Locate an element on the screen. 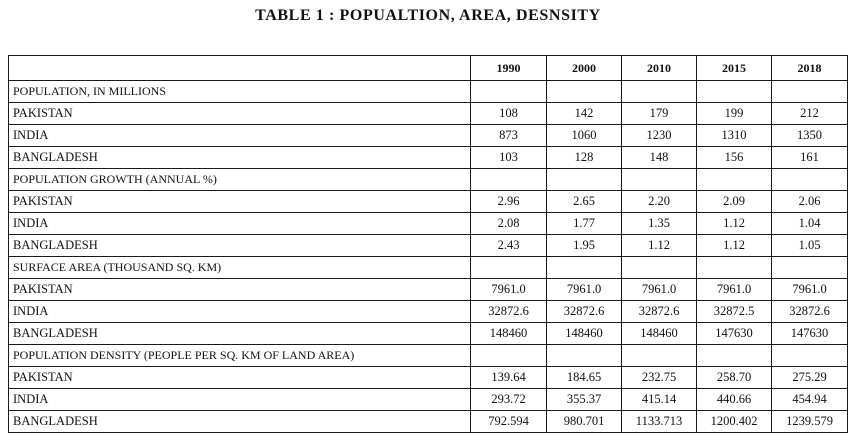 The width and height of the screenshot is (856, 442). value-cell: 103 is located at coordinates (508, 157).